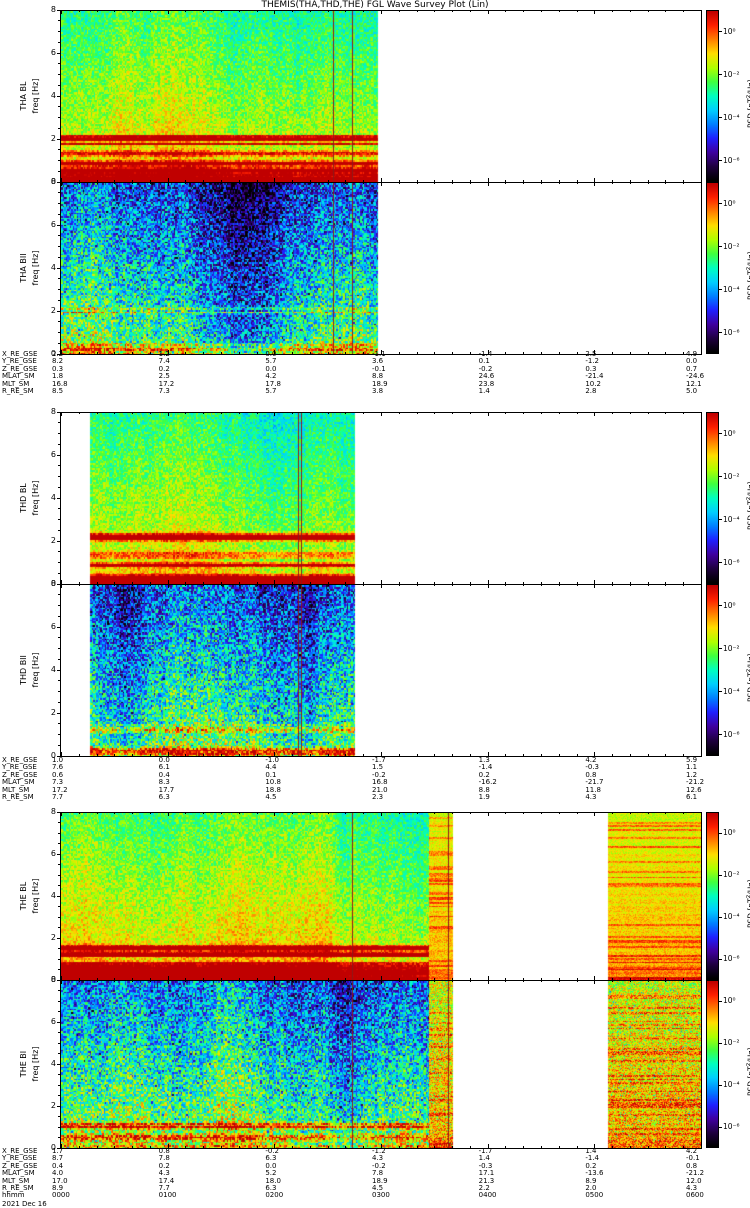  Describe the element at coordinates (35, 498) in the screenshot. I see `y-axis-unit-label: freq [Hz]` at that location.